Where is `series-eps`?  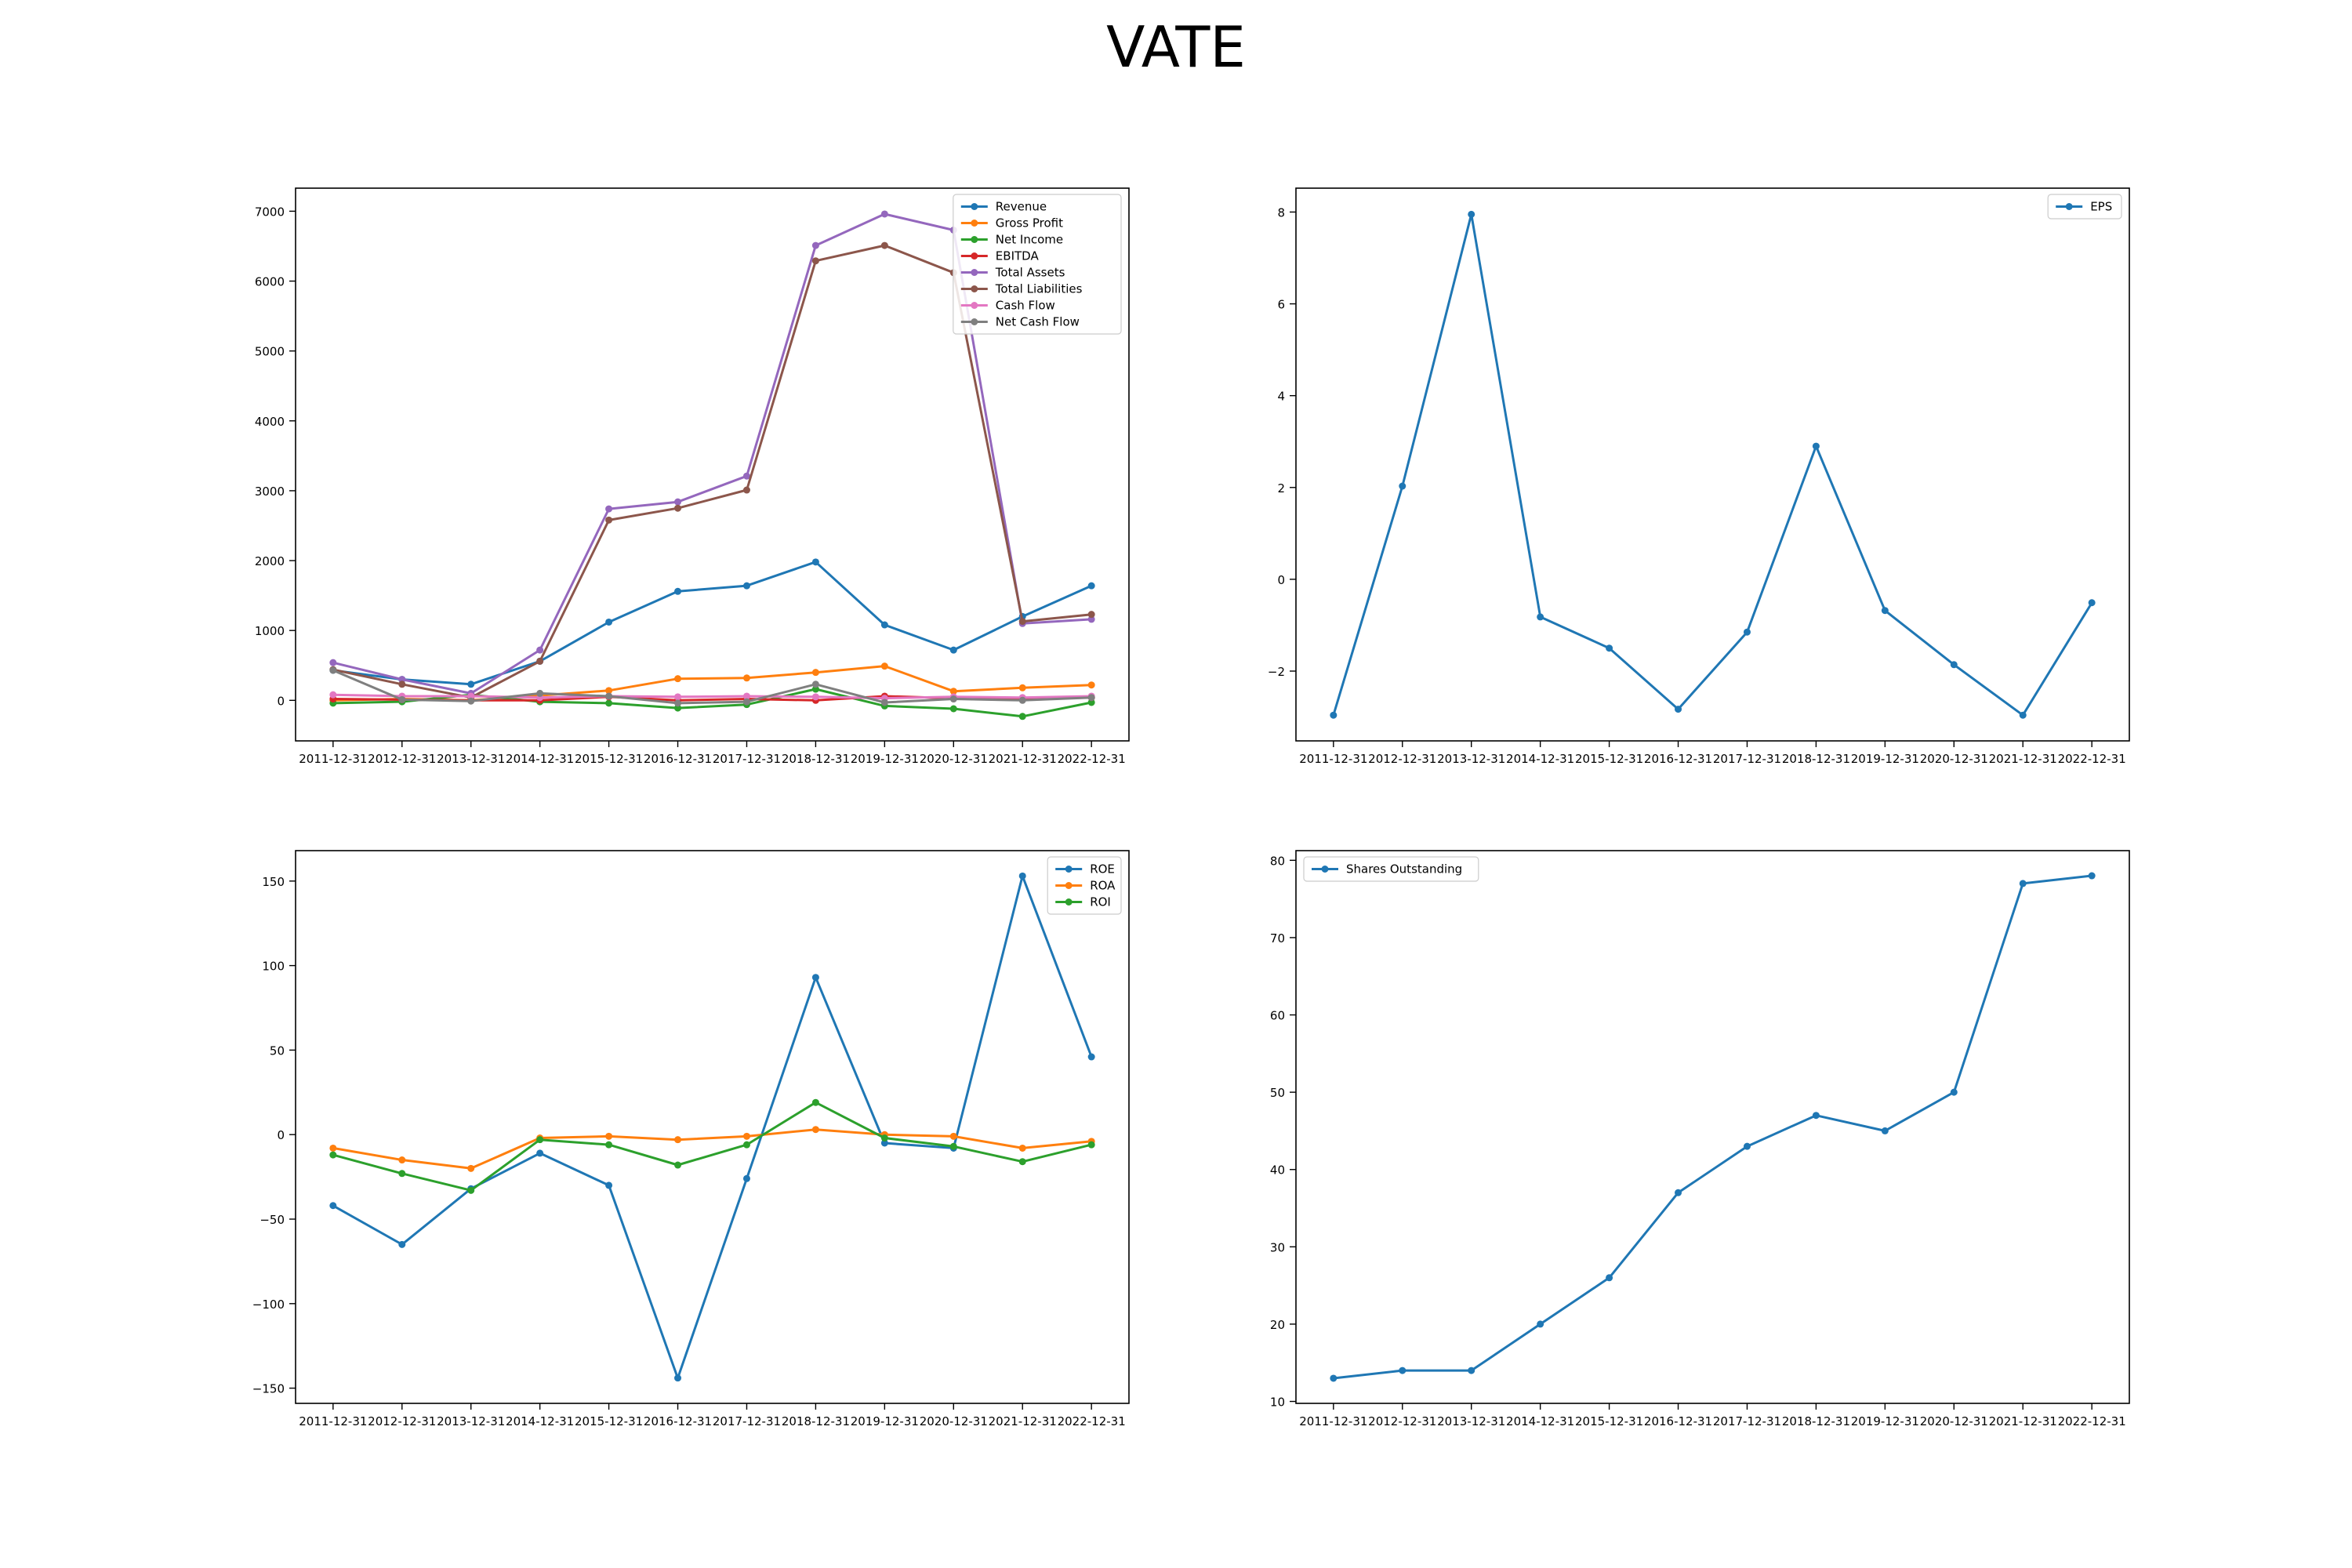
series-eps is located at coordinates (1713, 464).